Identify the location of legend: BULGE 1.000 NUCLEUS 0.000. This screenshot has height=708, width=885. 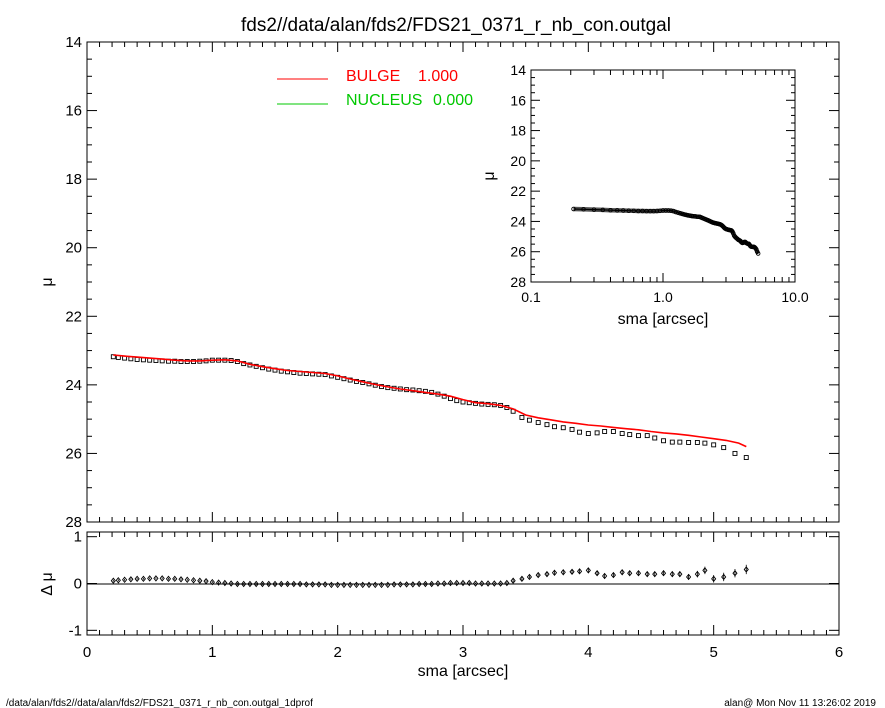
(375, 88).